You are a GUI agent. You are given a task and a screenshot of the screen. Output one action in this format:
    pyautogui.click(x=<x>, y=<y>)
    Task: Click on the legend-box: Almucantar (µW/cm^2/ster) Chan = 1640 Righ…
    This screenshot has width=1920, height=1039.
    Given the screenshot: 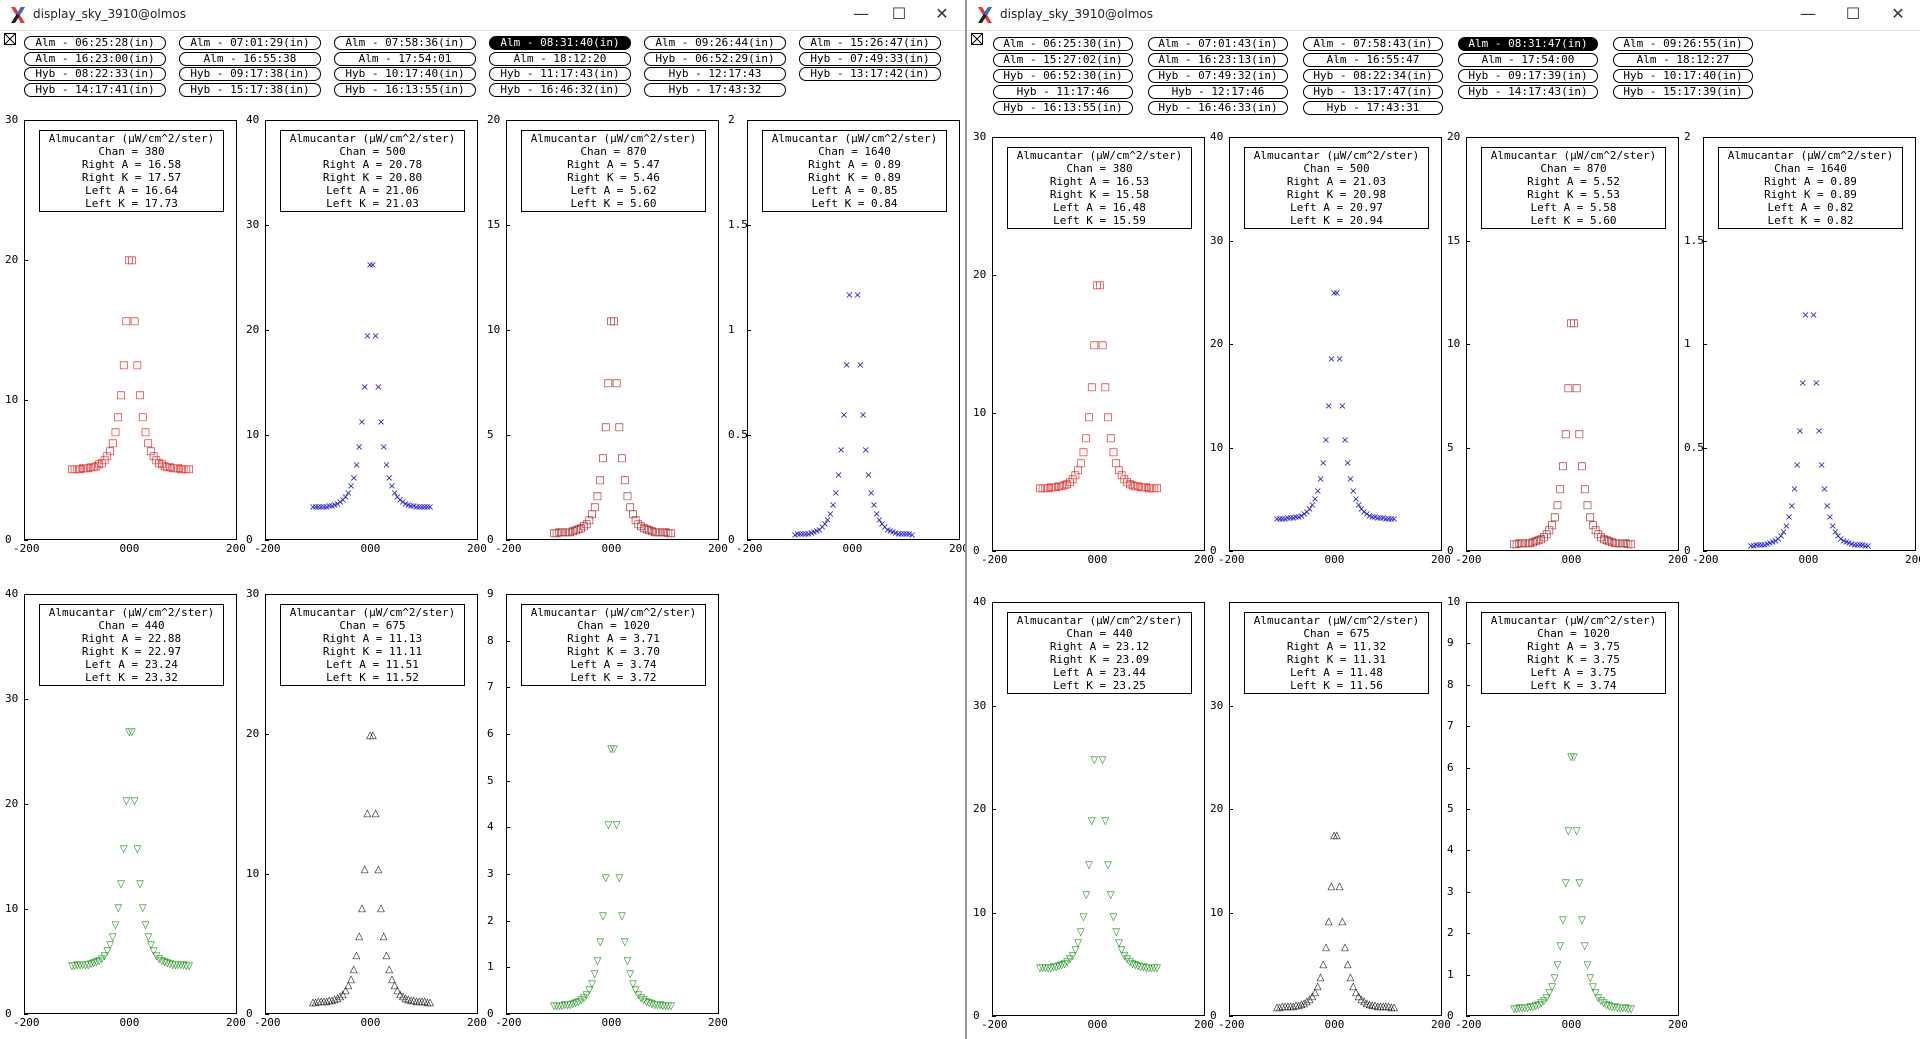 What is the action you would take?
    pyautogui.click(x=1810, y=188)
    